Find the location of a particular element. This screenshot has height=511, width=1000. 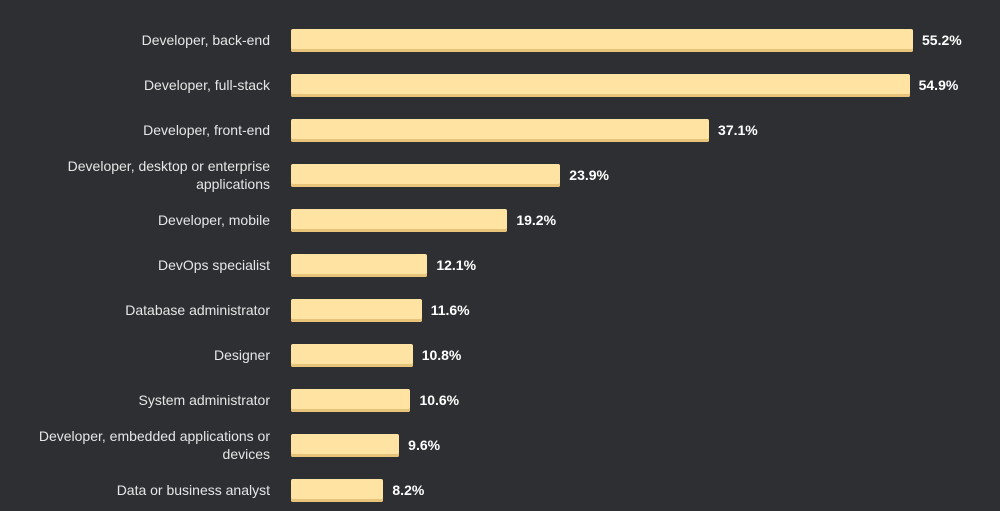

category-label: Developer, front-end is located at coordinates (135, 130).